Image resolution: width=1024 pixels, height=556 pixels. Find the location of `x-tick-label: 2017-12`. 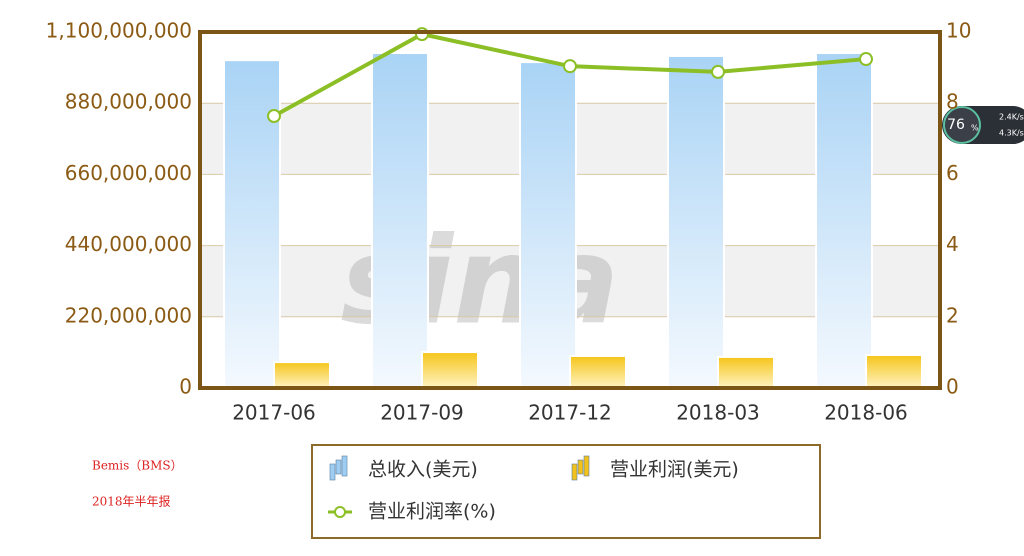

x-tick-label: 2017-12 is located at coordinates (570, 413).